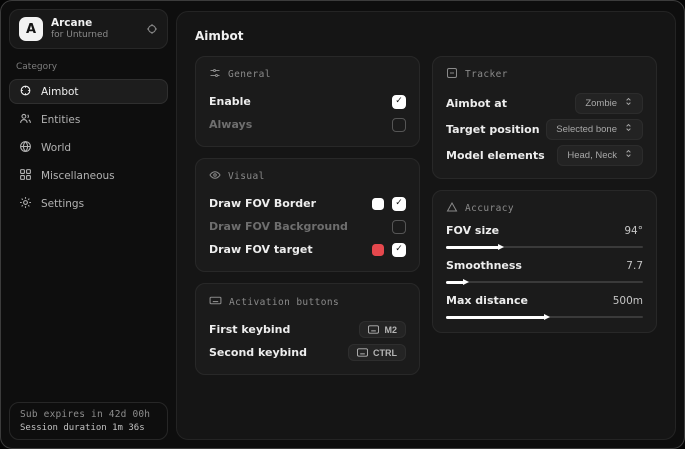  I want to click on category-label: Category, so click(37, 67).